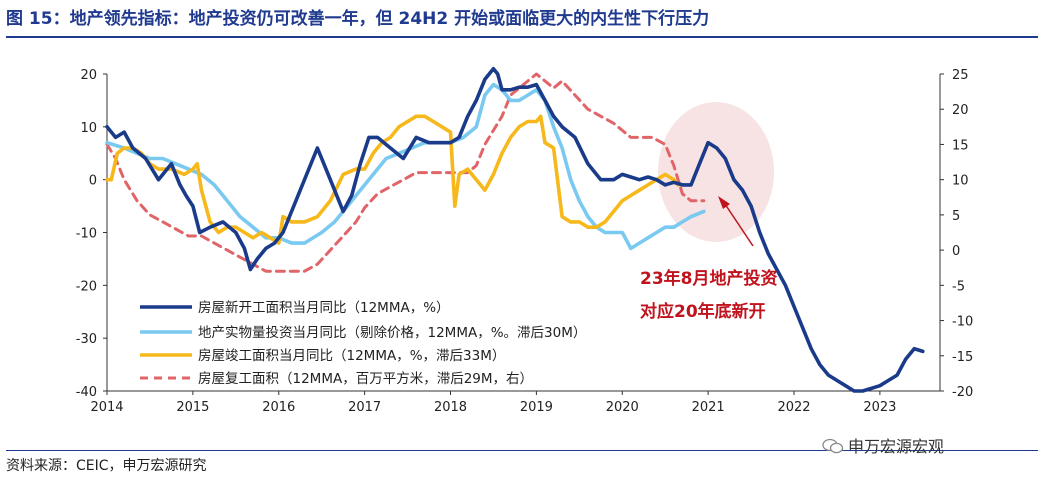 The width and height of the screenshot is (1045, 496). What do you see at coordinates (86, 392) in the screenshot?
I see `y-left-tick-label: -40` at bounding box center [86, 392].